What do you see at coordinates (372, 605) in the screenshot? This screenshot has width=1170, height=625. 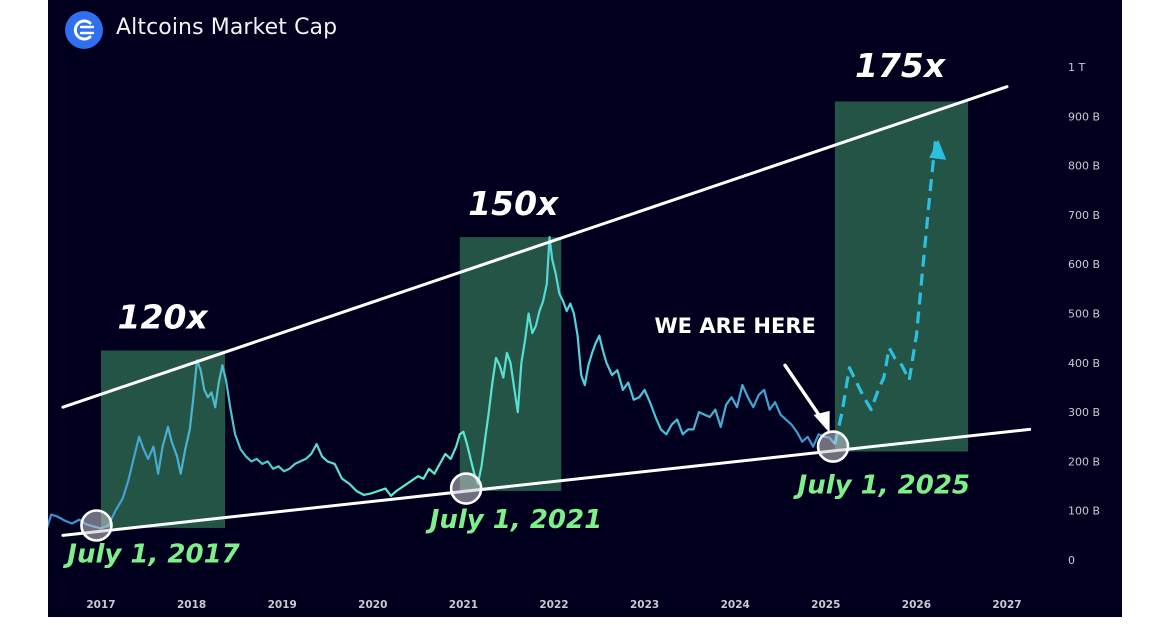 I see `x-tick-label: 2020` at bounding box center [372, 605].